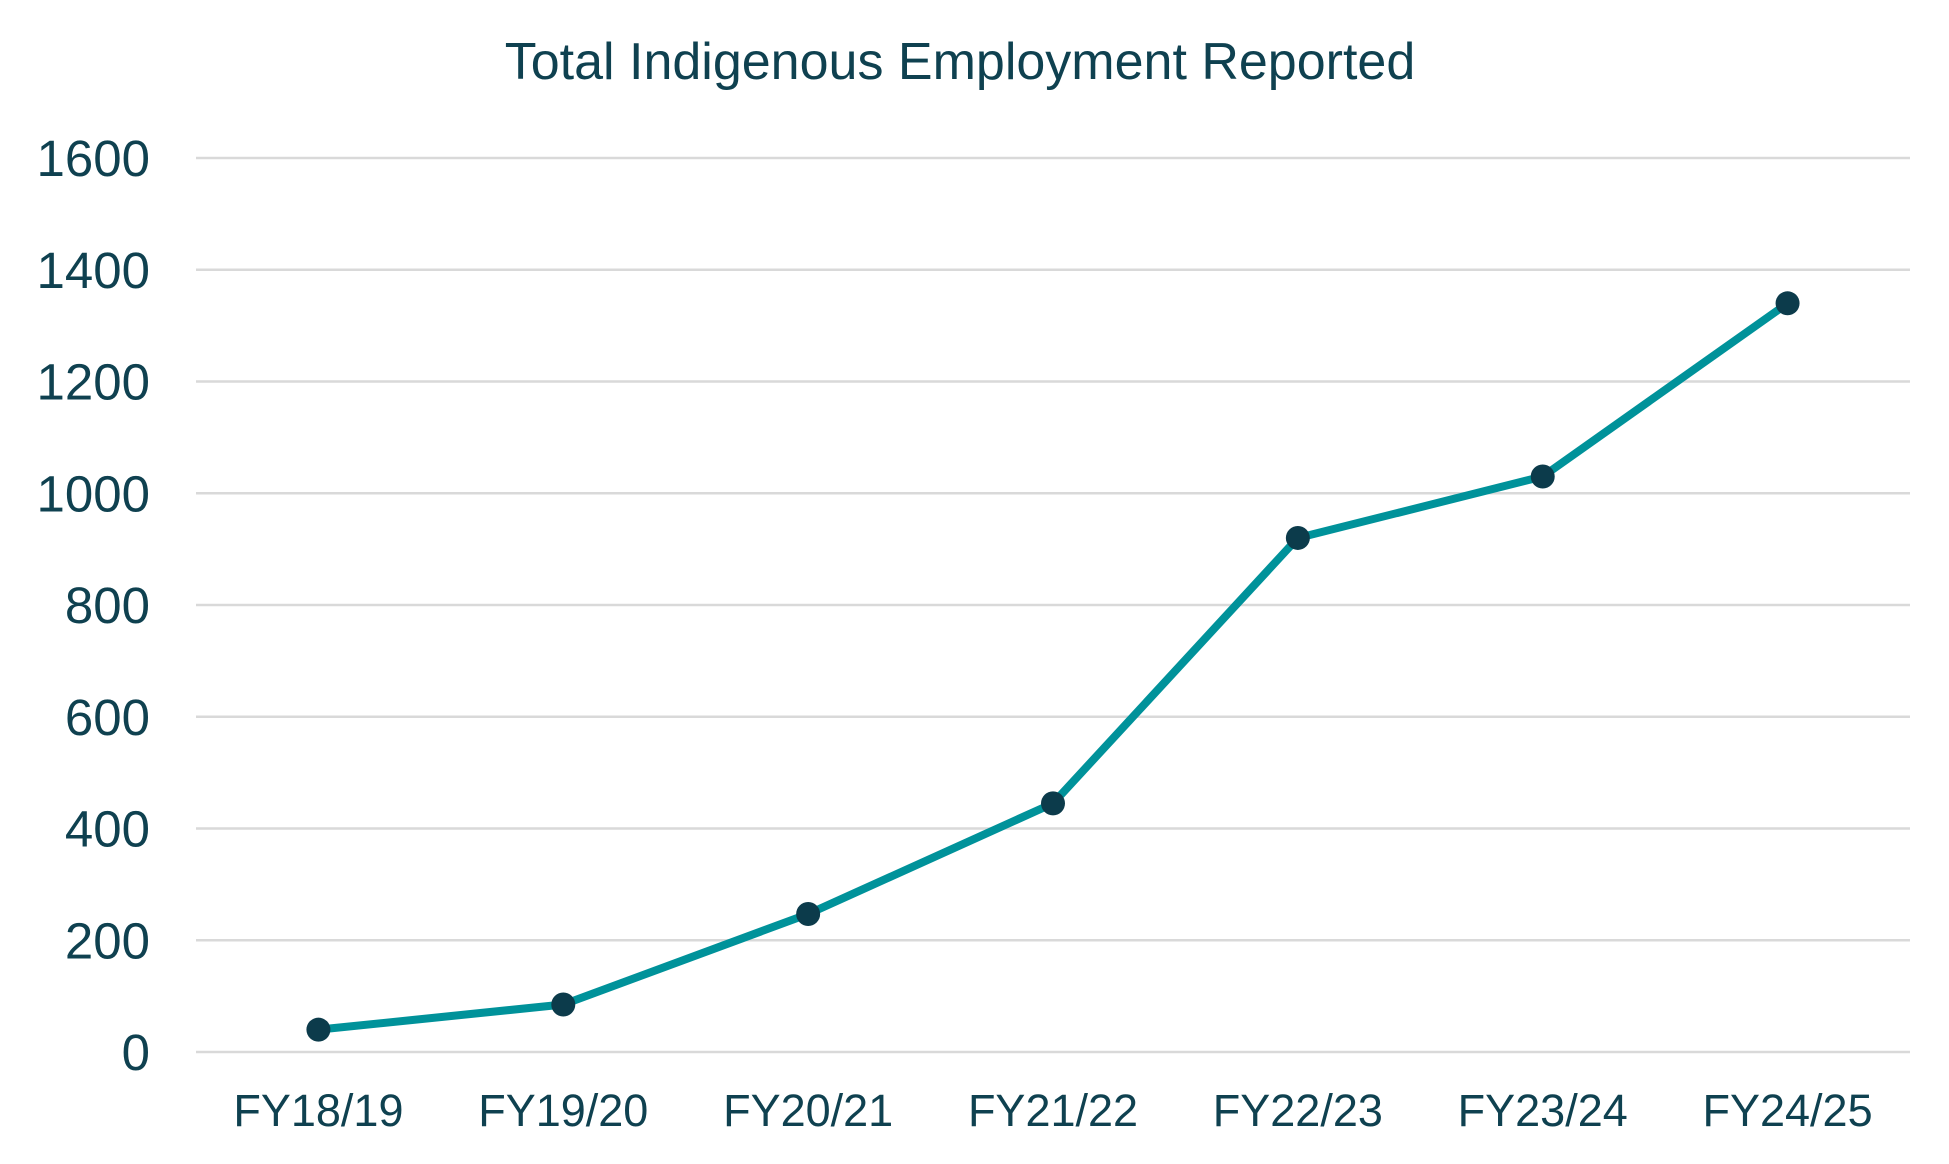 This screenshot has height=1164, width=1949. Describe the element at coordinates (107, 829) in the screenshot. I see `y-tick-label: 400` at that location.